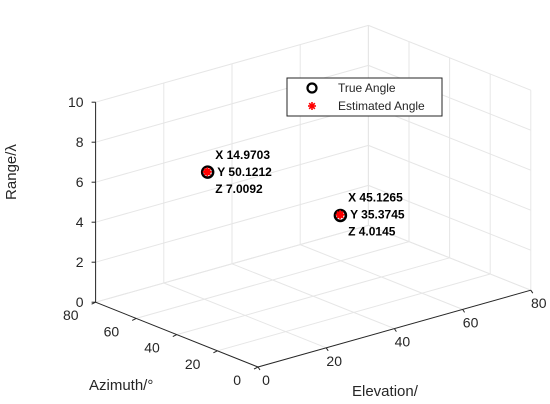 This screenshot has height=404, width=550. Describe the element at coordinates (121, 385) in the screenshot. I see `y-axis-label: Azimuth/°` at that location.